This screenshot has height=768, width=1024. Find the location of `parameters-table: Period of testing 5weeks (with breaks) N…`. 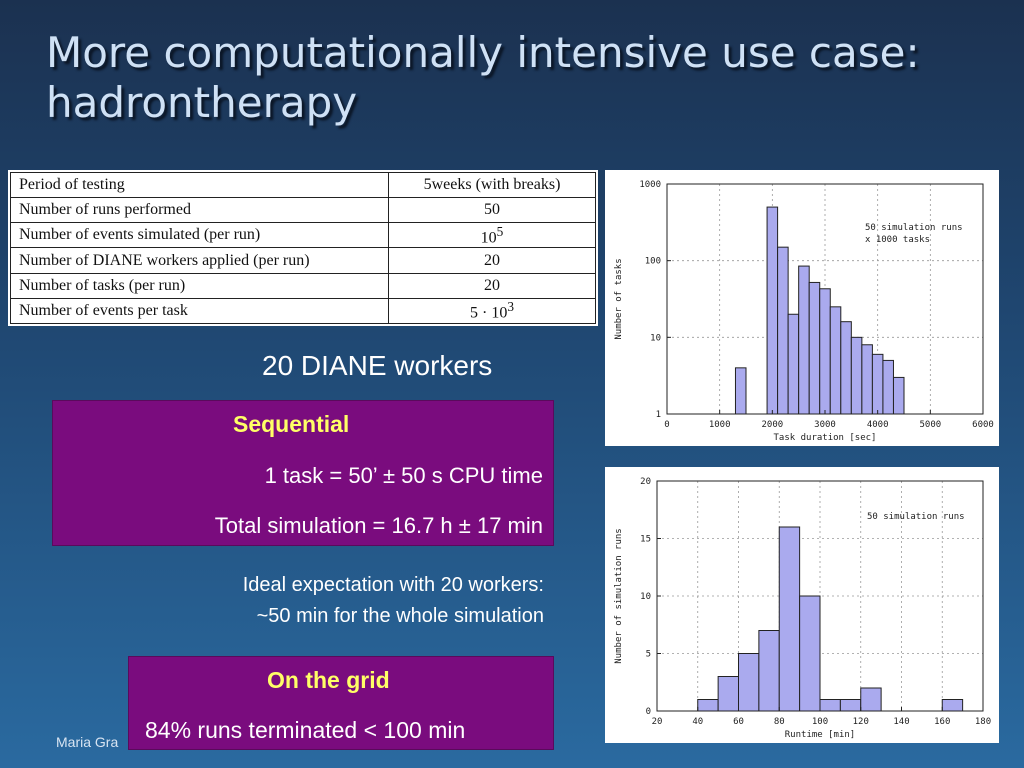

parameters-table: Period of testing 5weeks (with breaks) N… is located at coordinates (303, 248).